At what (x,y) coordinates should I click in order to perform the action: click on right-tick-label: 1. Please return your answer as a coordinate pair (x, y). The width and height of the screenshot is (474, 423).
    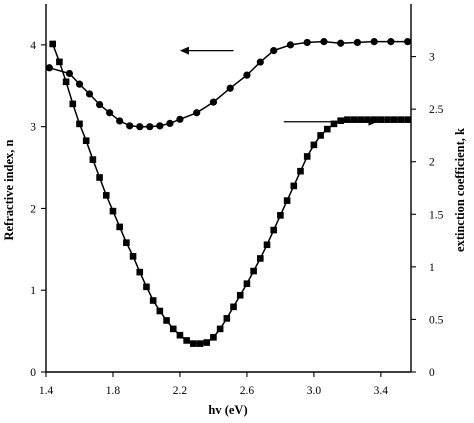
    Looking at the image, I should click on (432, 268).